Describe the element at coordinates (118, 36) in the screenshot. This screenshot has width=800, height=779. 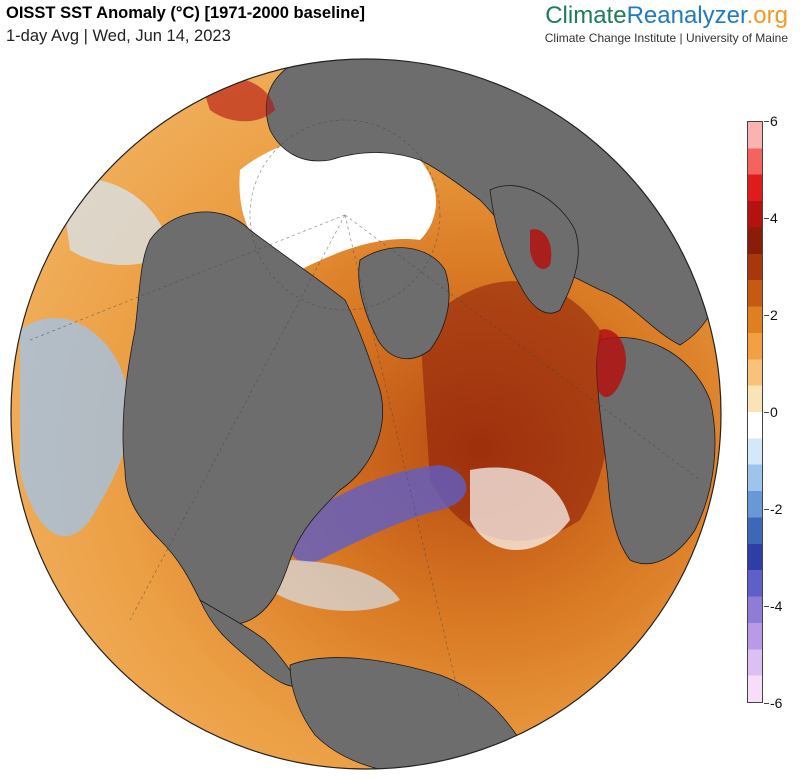
I see `map-subtitle: 1-day Avg | Wed, Jun 14, 2023` at that location.